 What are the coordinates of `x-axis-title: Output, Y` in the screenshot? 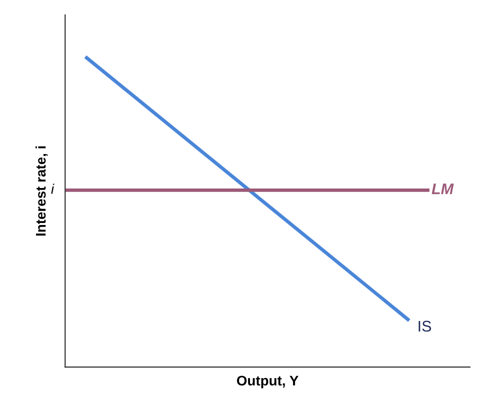 It's located at (267, 382).